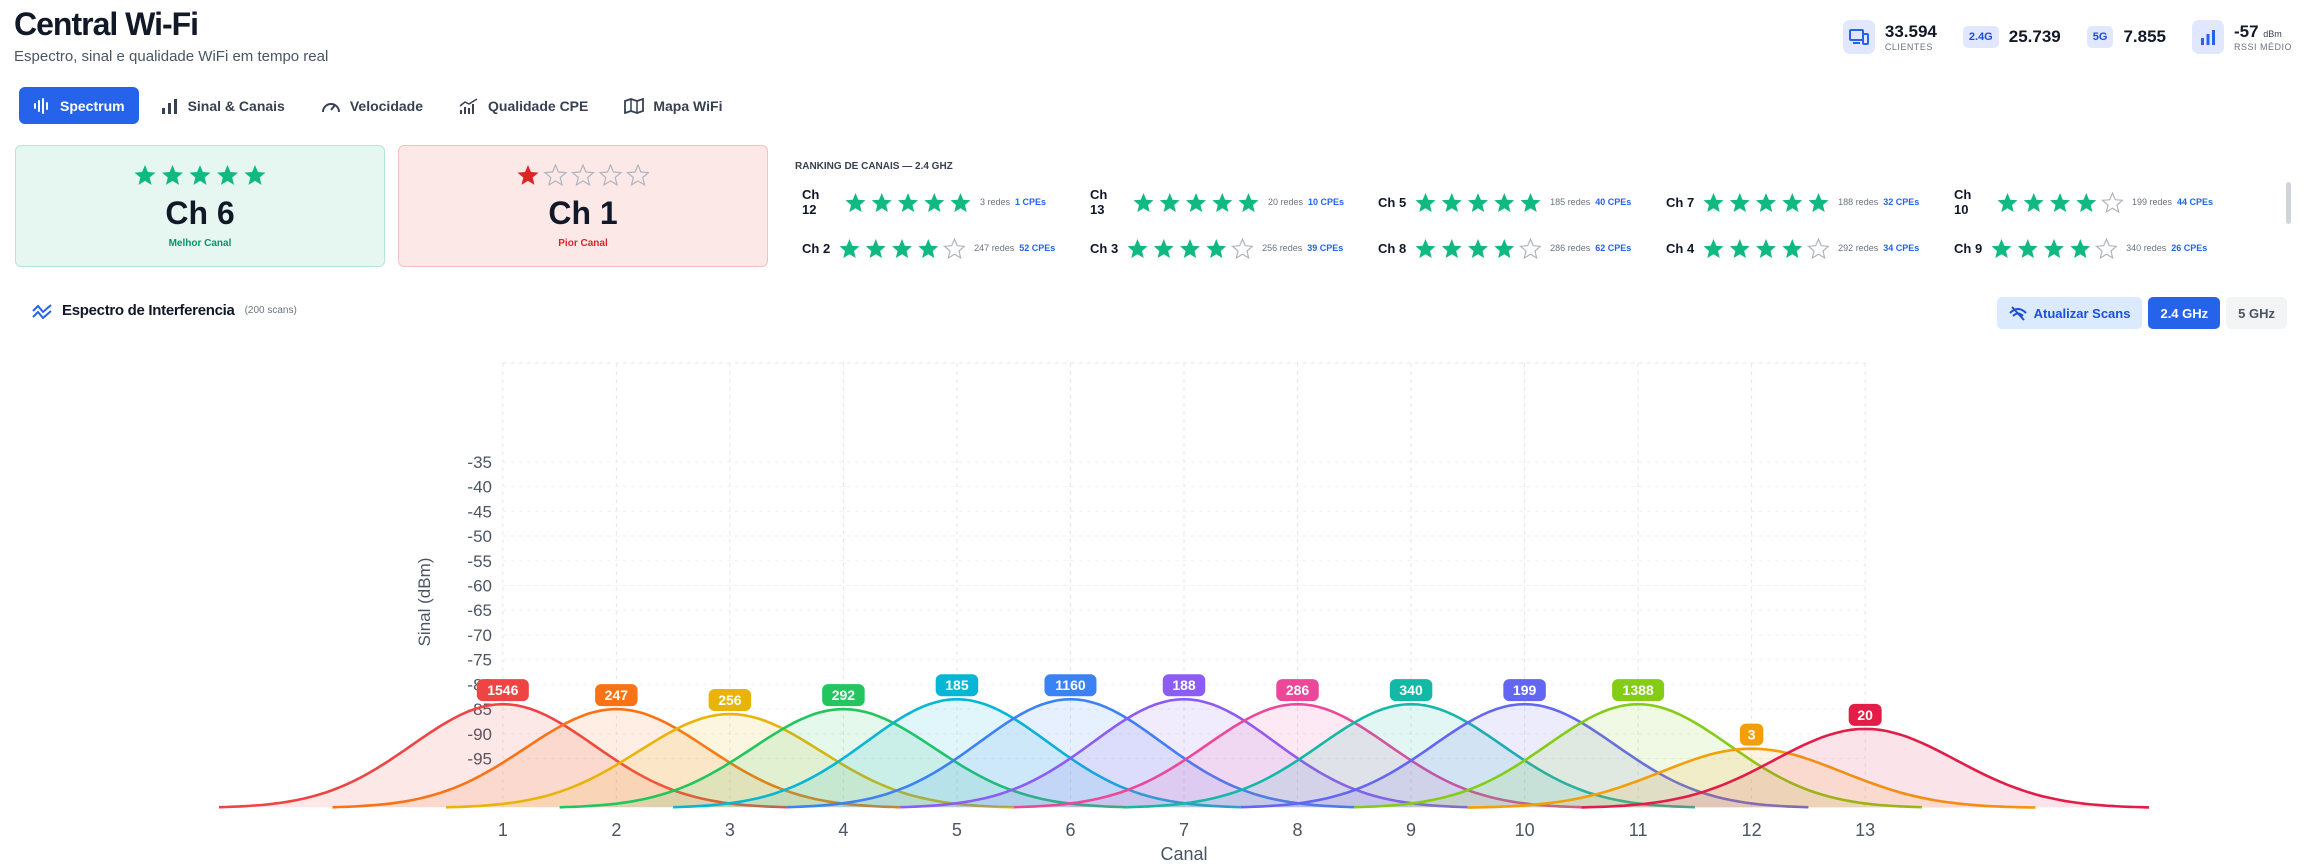 This screenshot has height=864, width=2304. What do you see at coordinates (1752, 830) in the screenshot?
I see `x-tick-label: 12` at bounding box center [1752, 830].